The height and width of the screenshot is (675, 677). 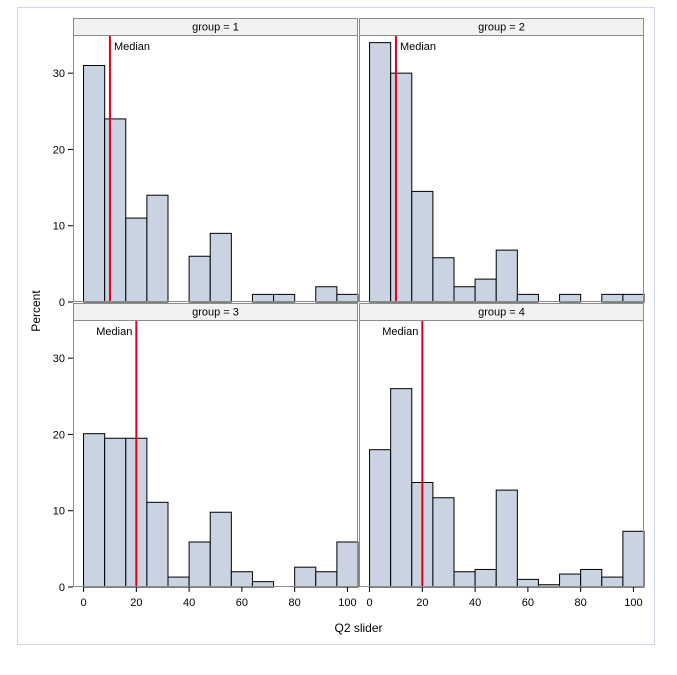 I want to click on panel-title: group = 1, so click(x=215, y=28).